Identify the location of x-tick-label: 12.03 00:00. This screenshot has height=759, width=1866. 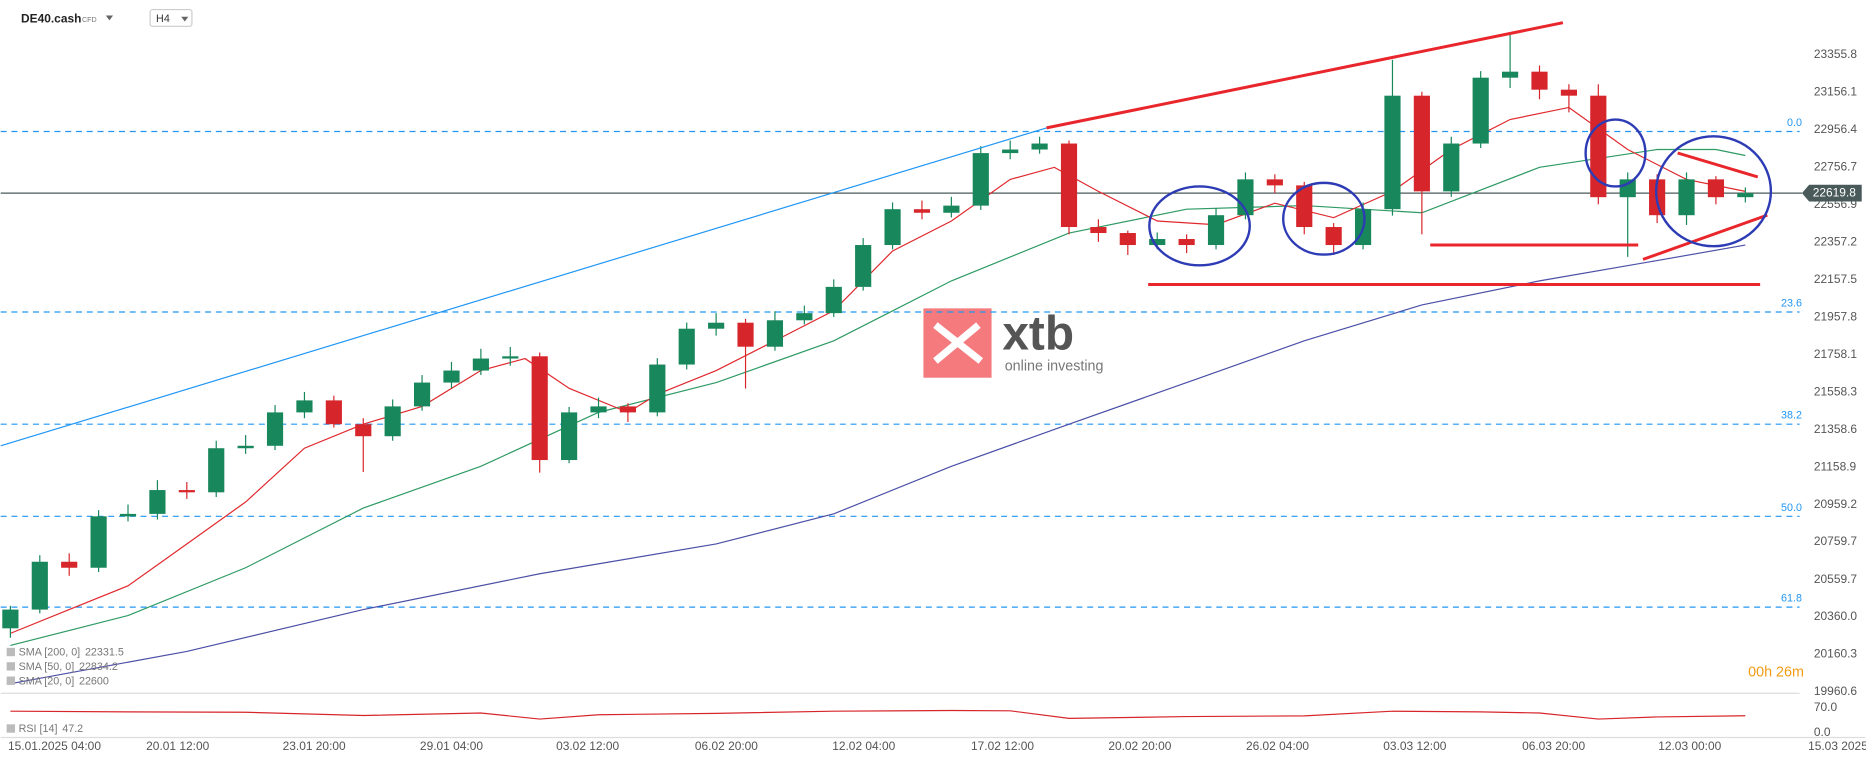
(1689, 746).